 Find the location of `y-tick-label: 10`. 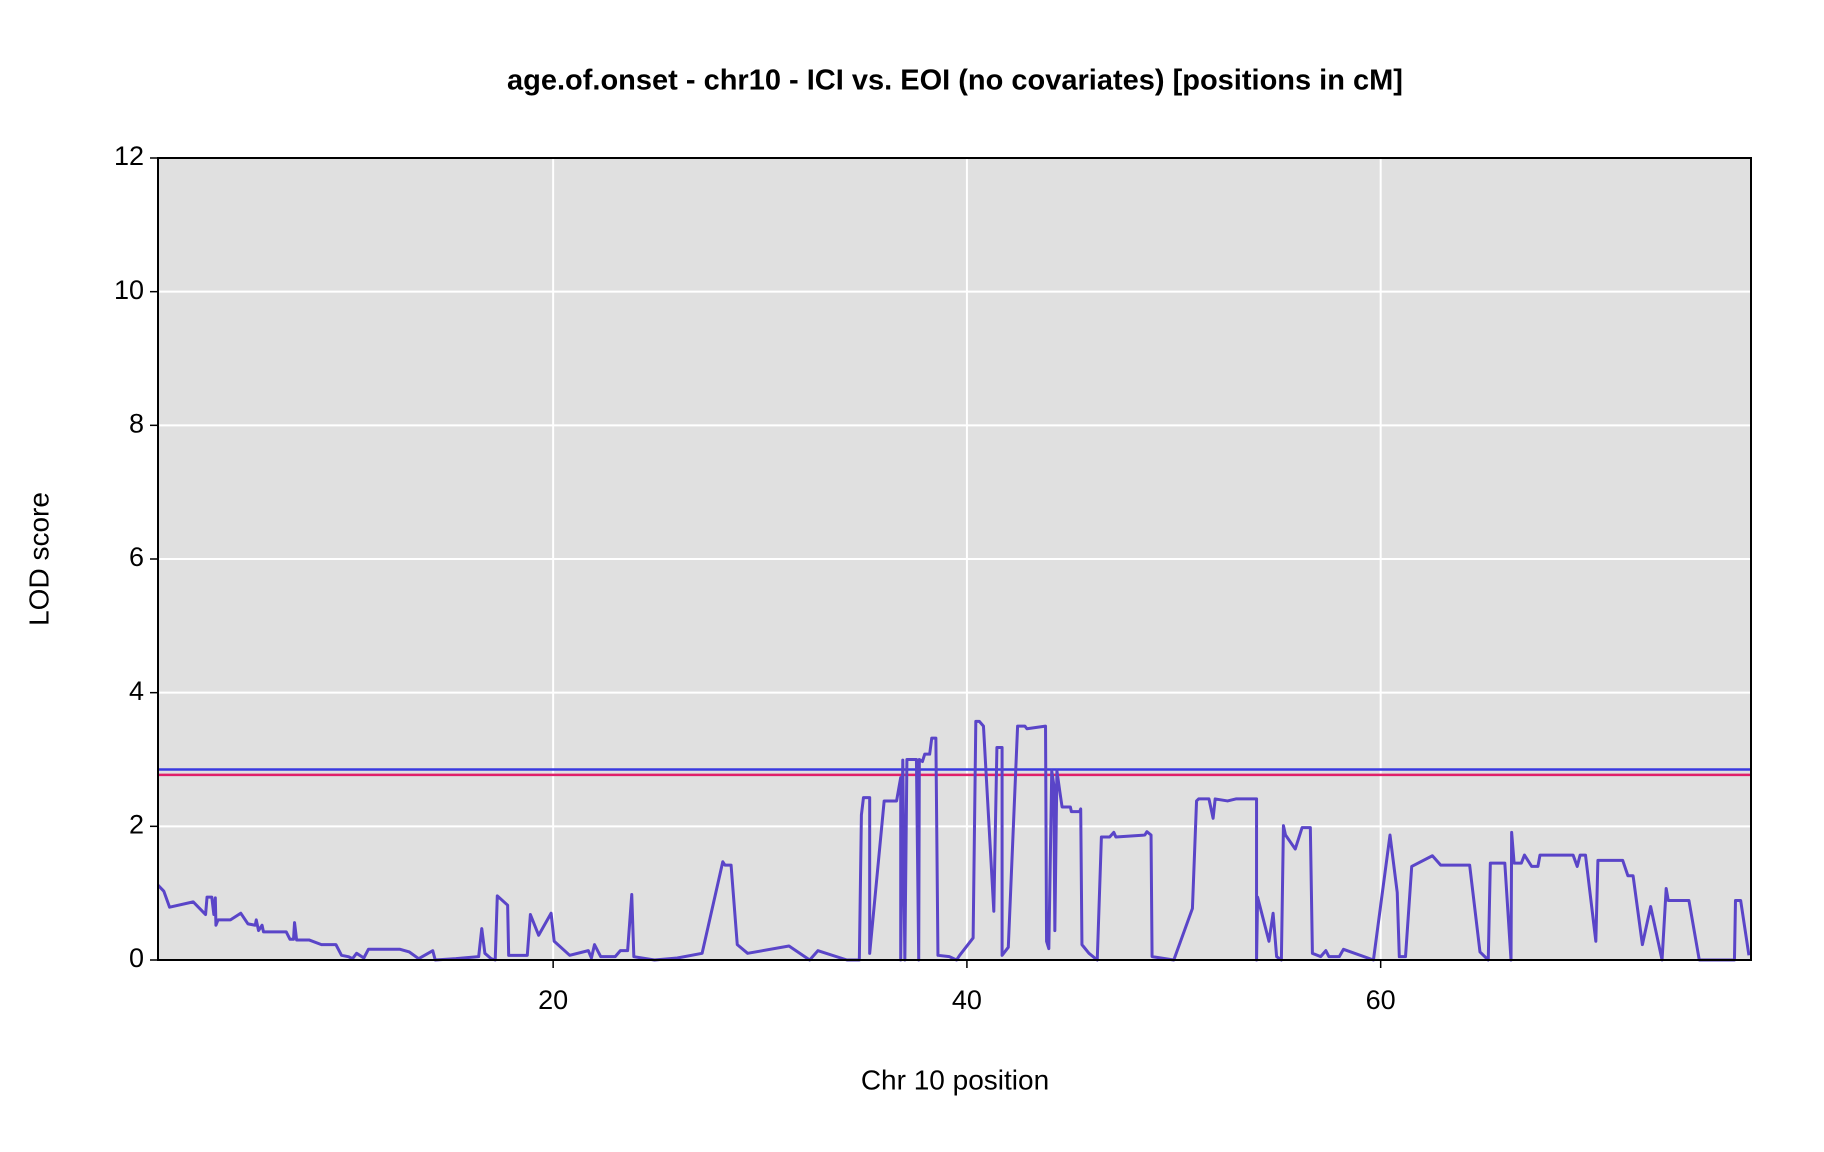

y-tick-label: 10 is located at coordinates (129, 290).